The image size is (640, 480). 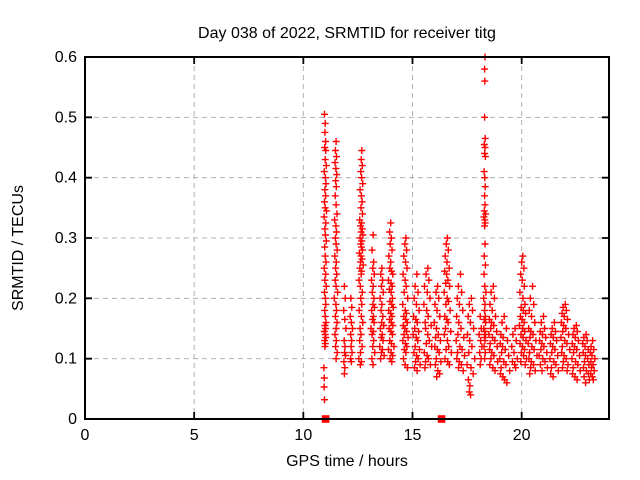 What do you see at coordinates (413, 435) in the screenshot?
I see `x-tick-label: 15` at bounding box center [413, 435].